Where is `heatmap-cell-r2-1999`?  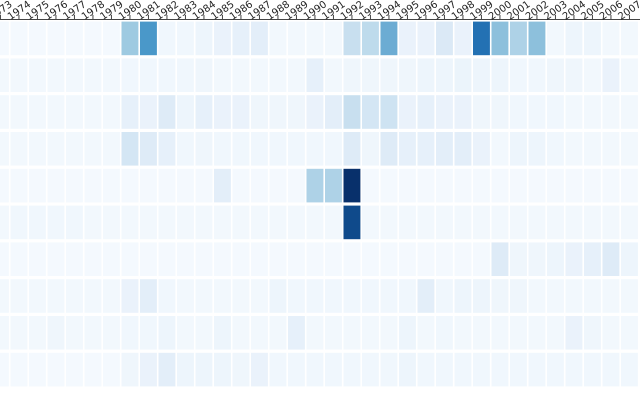 heatmap-cell-r2-1999 is located at coordinates (481, 112).